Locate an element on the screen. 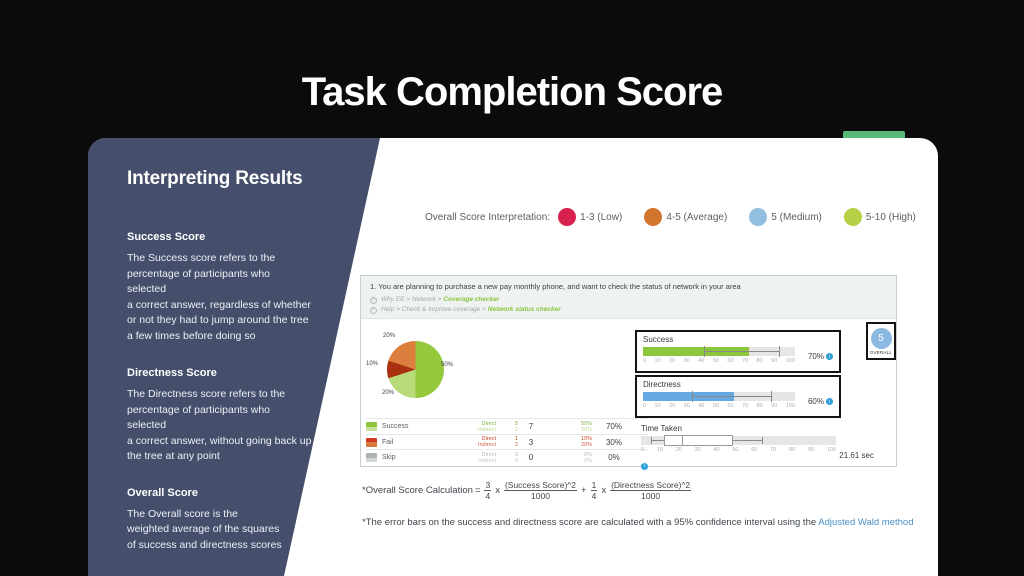 The image size is (1024, 576). success-axis-ticks: 0 10 20 30 40 50 60 70 80 90 100 is located at coordinates (719, 361).